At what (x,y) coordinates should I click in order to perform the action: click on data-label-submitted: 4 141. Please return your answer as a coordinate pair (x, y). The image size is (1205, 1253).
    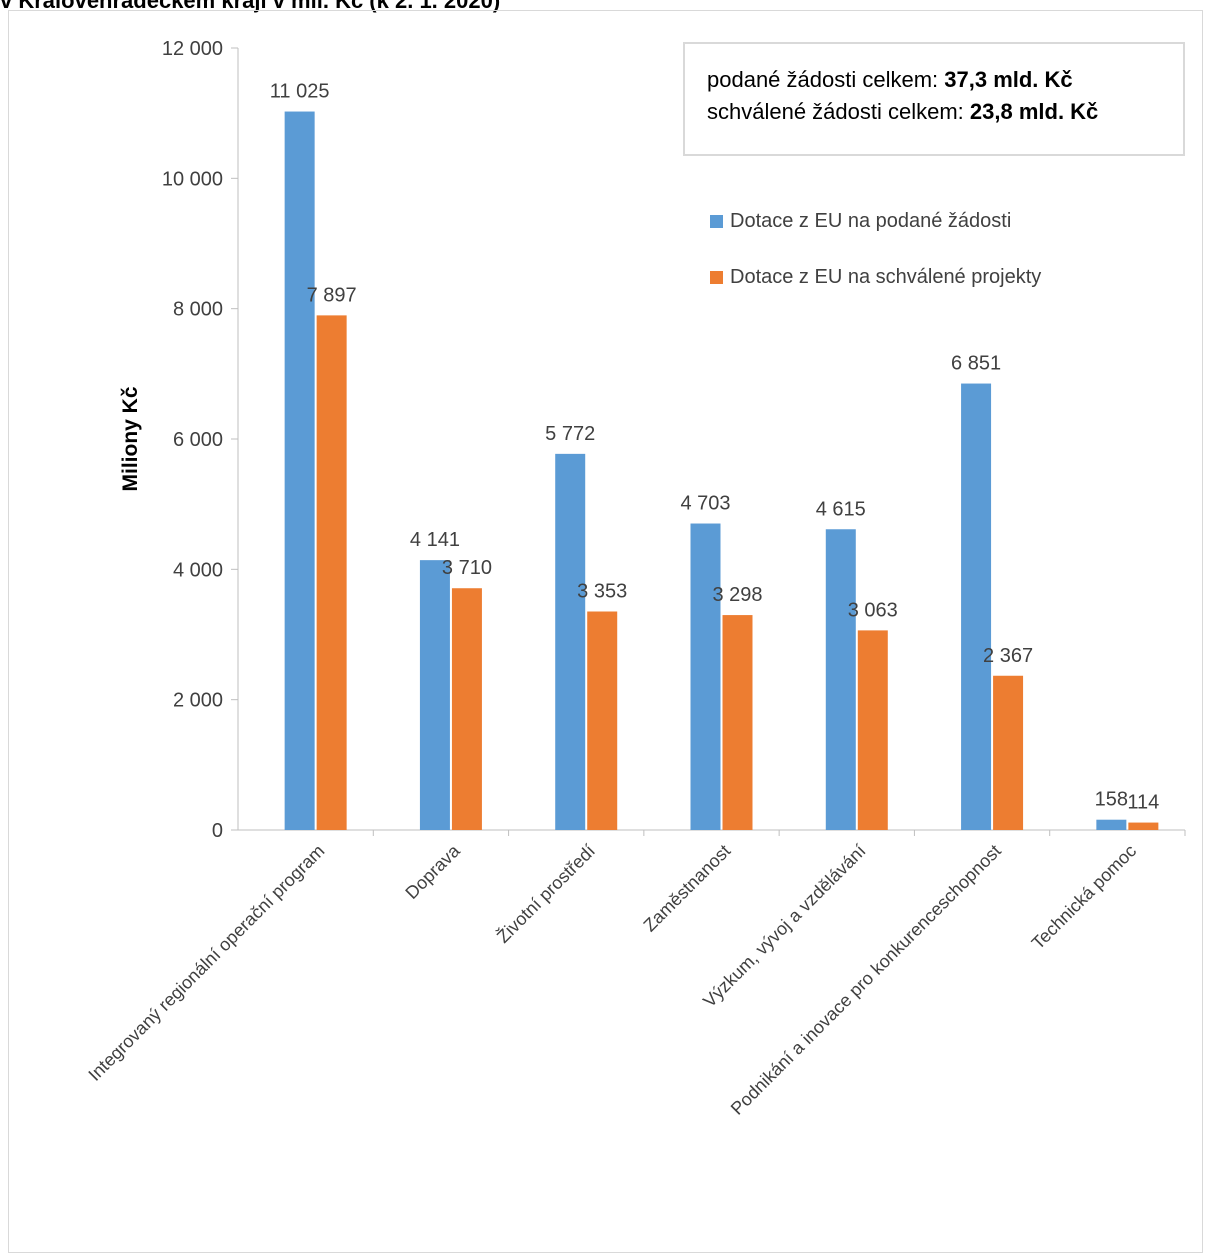
    Looking at the image, I should click on (435, 540).